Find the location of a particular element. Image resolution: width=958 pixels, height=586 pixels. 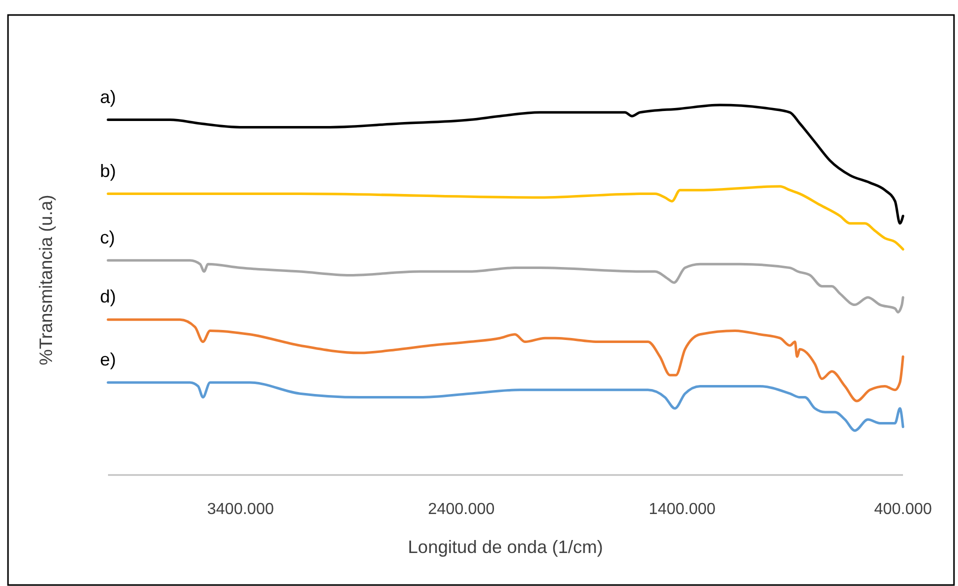

x-tick-label: 400.000 is located at coordinates (903, 509).